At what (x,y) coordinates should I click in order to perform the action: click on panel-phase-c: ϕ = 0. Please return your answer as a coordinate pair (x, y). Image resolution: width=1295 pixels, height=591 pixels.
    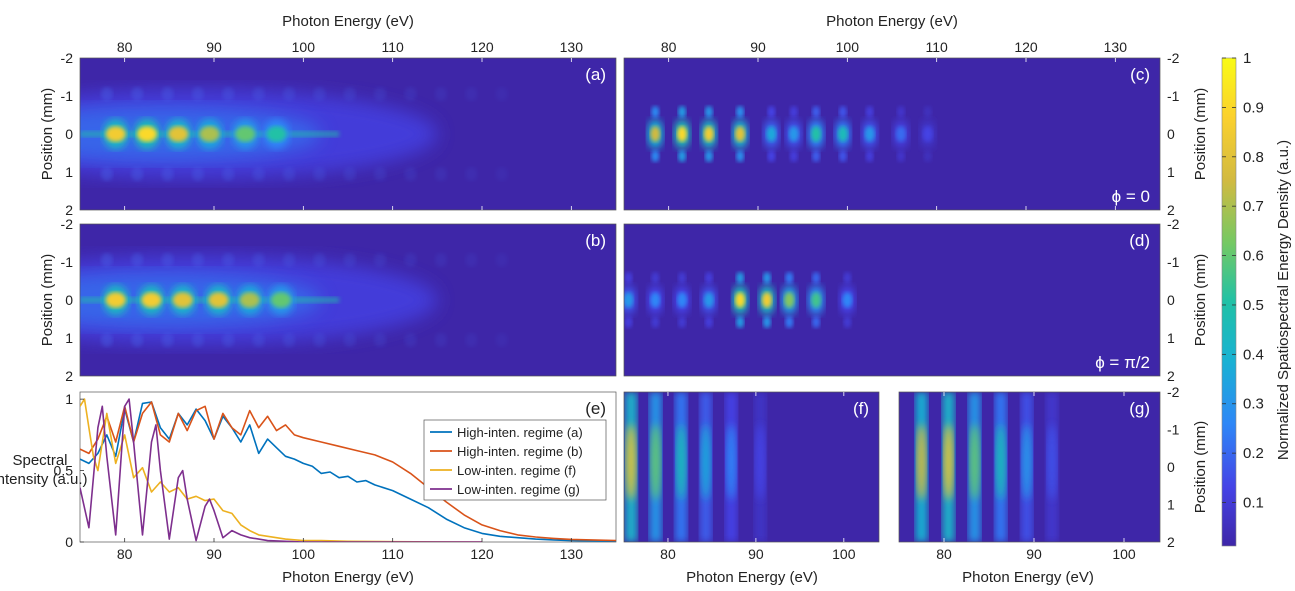
    Looking at the image, I should click on (1131, 196).